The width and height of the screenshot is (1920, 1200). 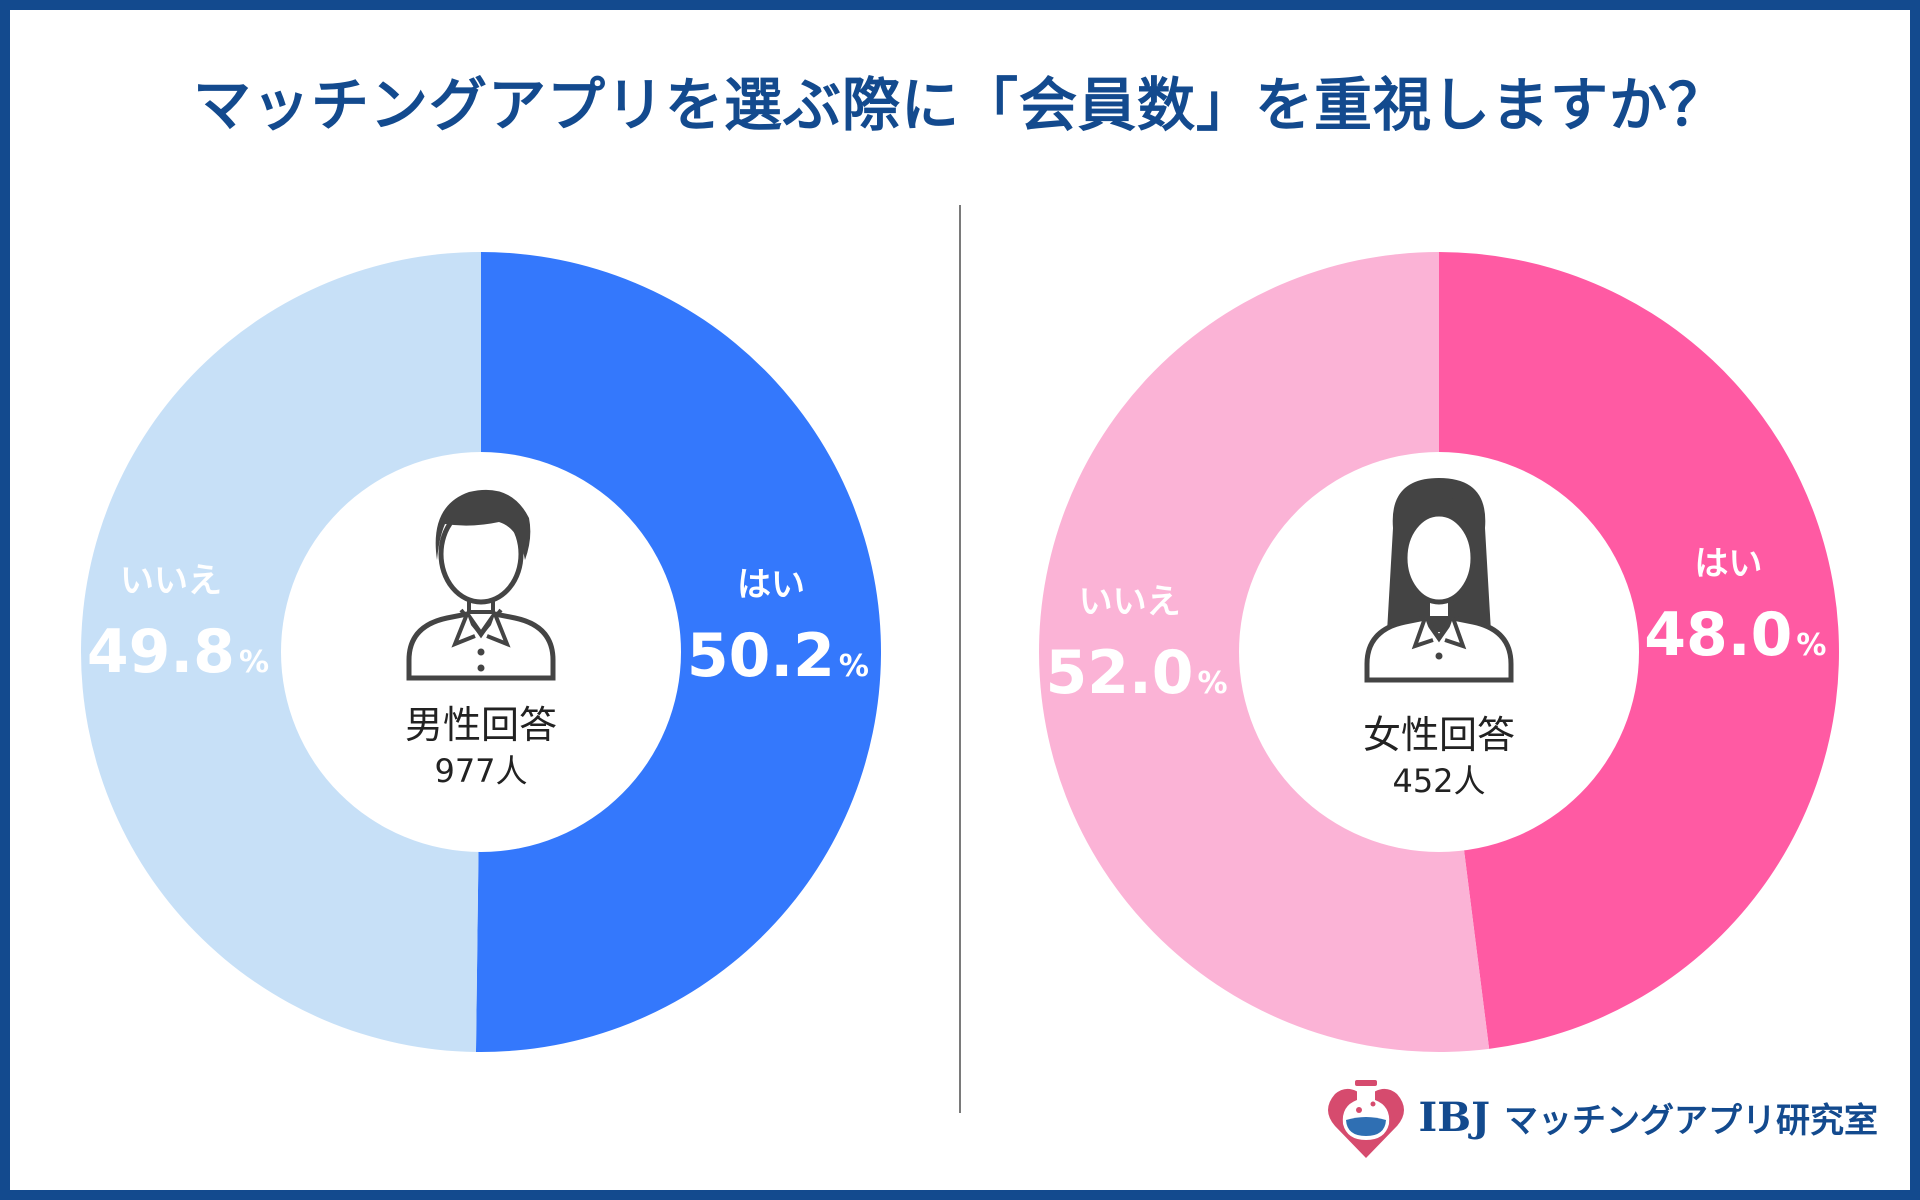 I want to click on footer-logo: IBJ マッチングアプリ研究室, so click(x=1602, y=1117).